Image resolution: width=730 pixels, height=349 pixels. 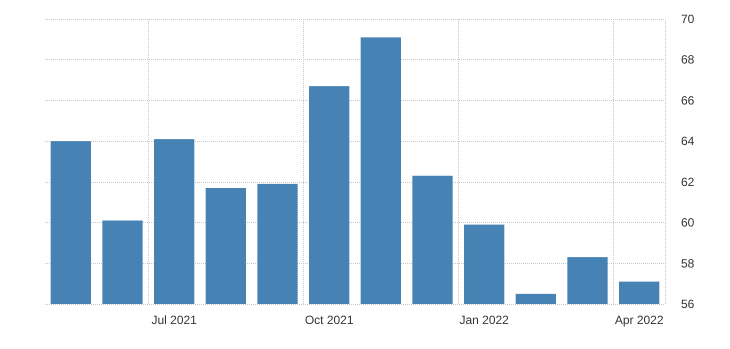 I want to click on y-tick-label: 66, so click(x=688, y=100).